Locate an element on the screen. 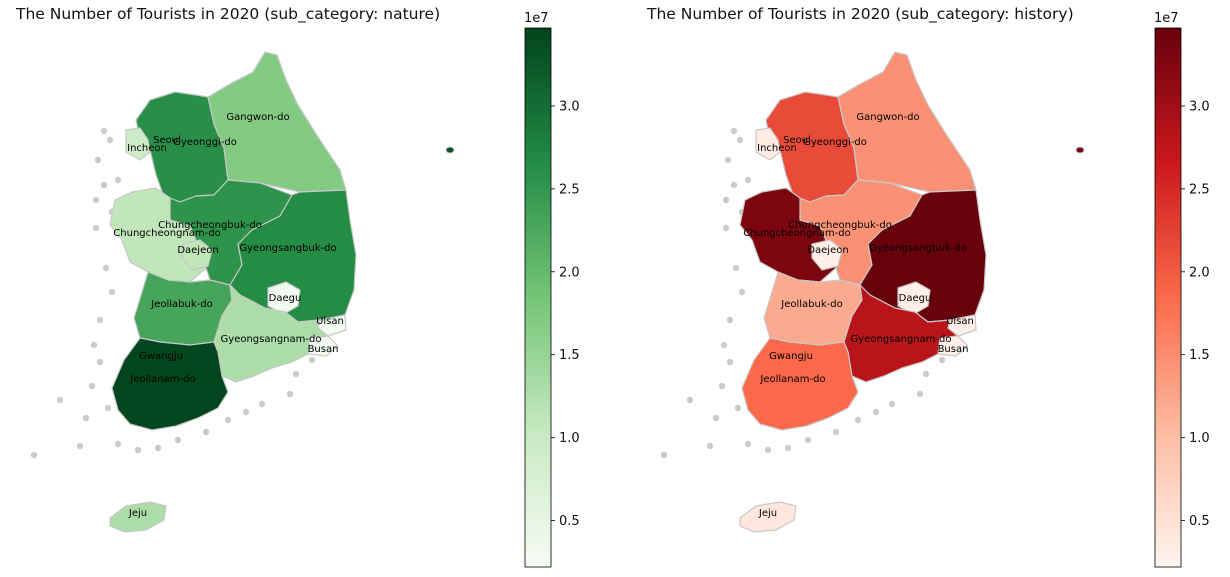 The height and width of the screenshot is (577, 1230). region-label: Gyeongsangbuk-do is located at coordinates (917, 248).